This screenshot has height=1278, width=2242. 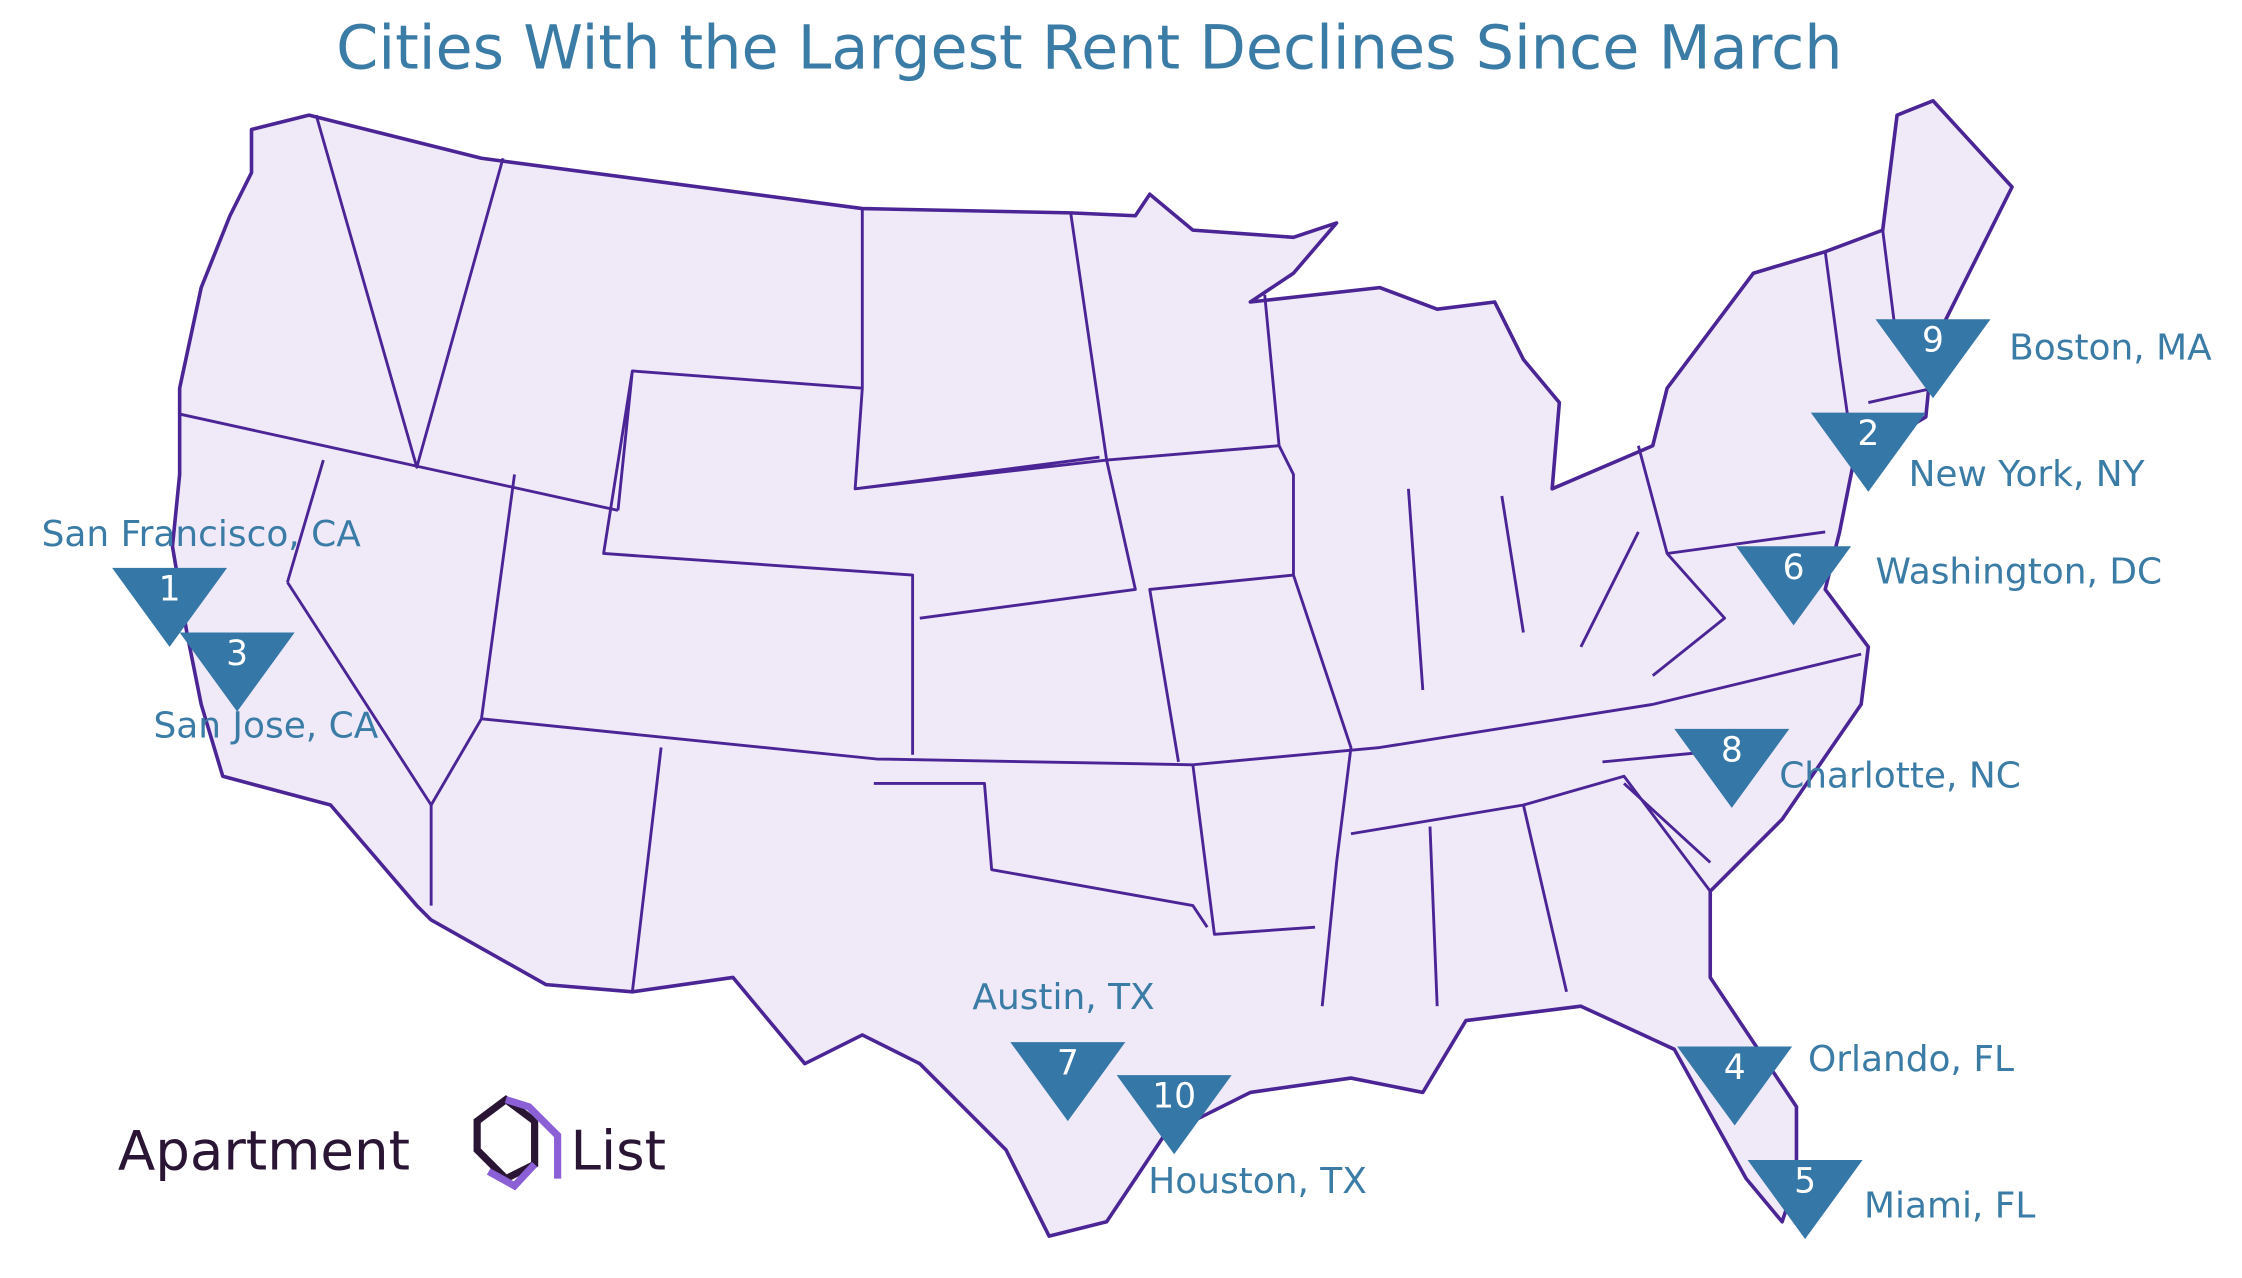 I want to click on city-label: New York, NY, so click(x=2027, y=474).